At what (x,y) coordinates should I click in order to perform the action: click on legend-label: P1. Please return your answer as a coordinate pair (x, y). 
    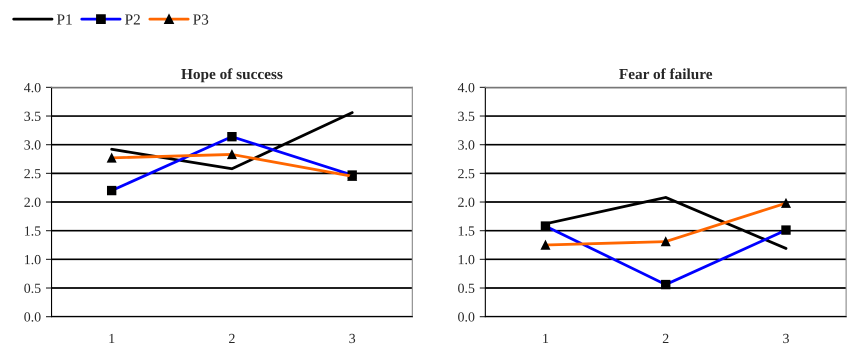
    Looking at the image, I should click on (64, 19).